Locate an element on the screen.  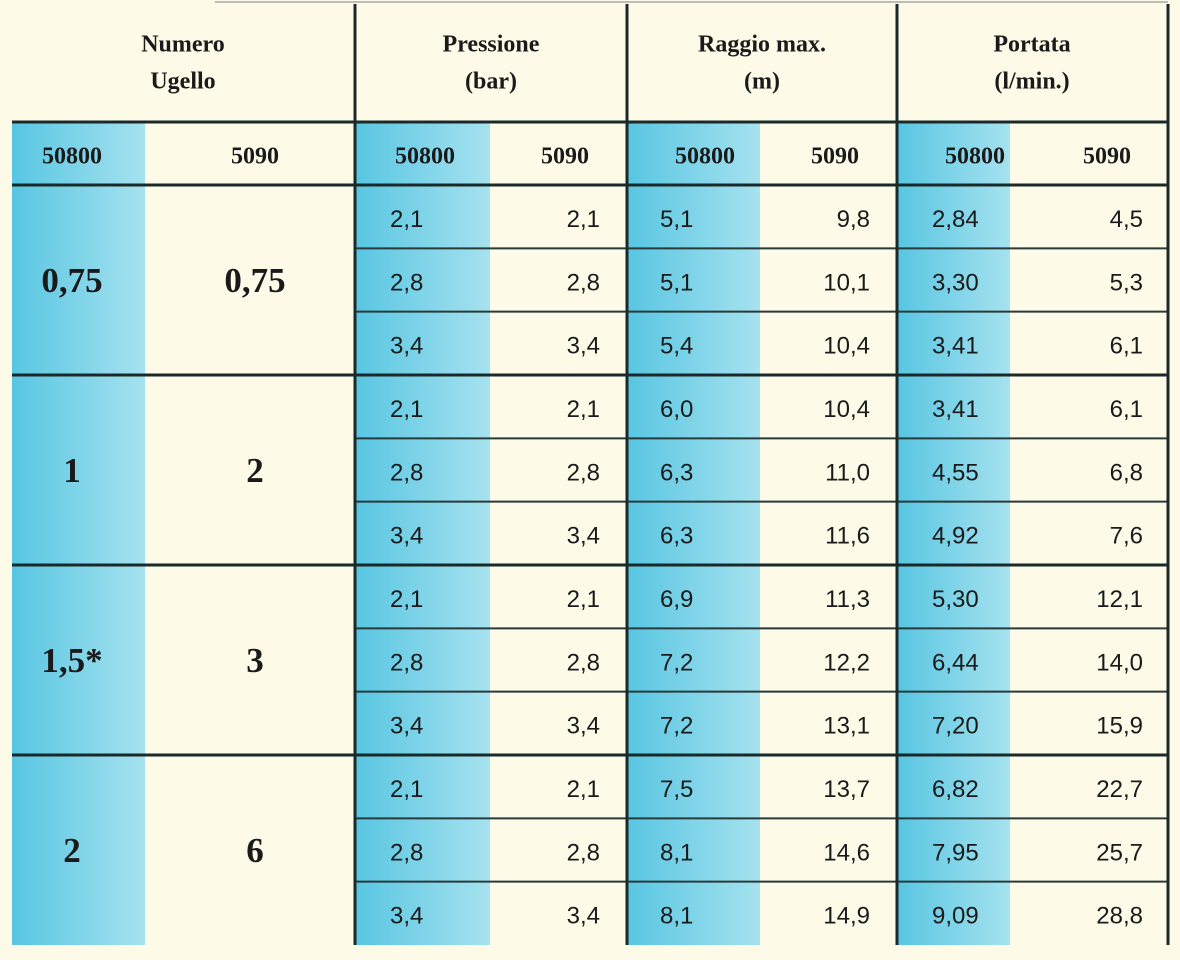
cell: 6,9 is located at coordinates (676, 599).